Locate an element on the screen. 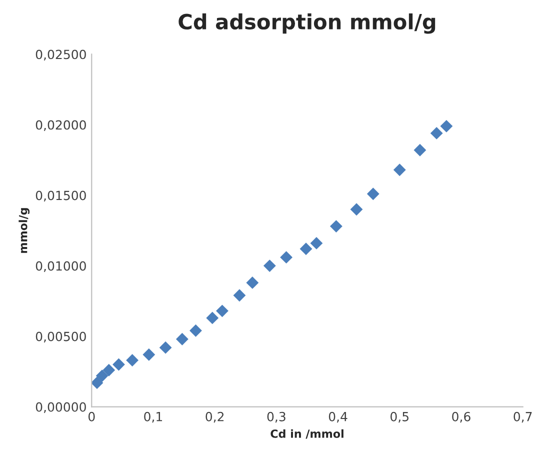 Image resolution: width=539 pixels, height=452 pixels. x-tick-label: 0,6 is located at coordinates (461, 417).